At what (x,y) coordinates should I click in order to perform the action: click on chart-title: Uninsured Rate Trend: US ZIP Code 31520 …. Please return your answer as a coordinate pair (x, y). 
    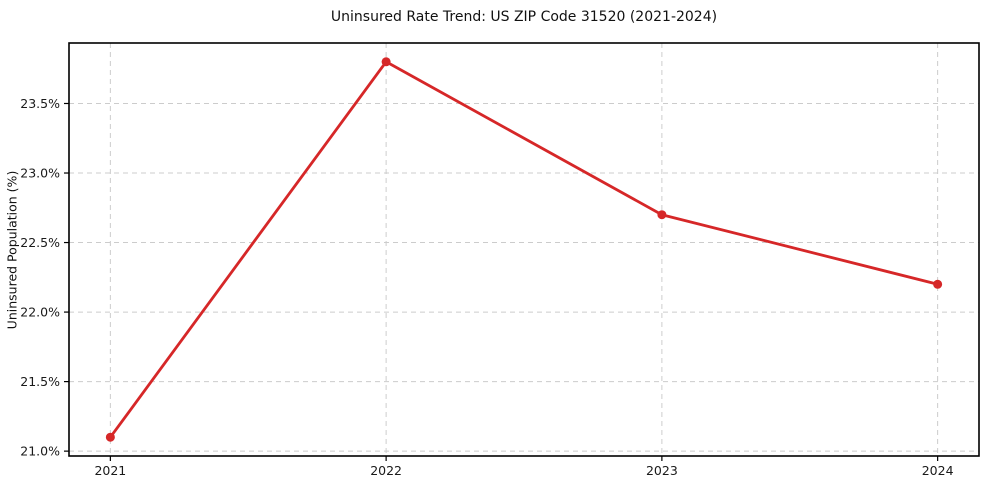
    Looking at the image, I should click on (524, 17).